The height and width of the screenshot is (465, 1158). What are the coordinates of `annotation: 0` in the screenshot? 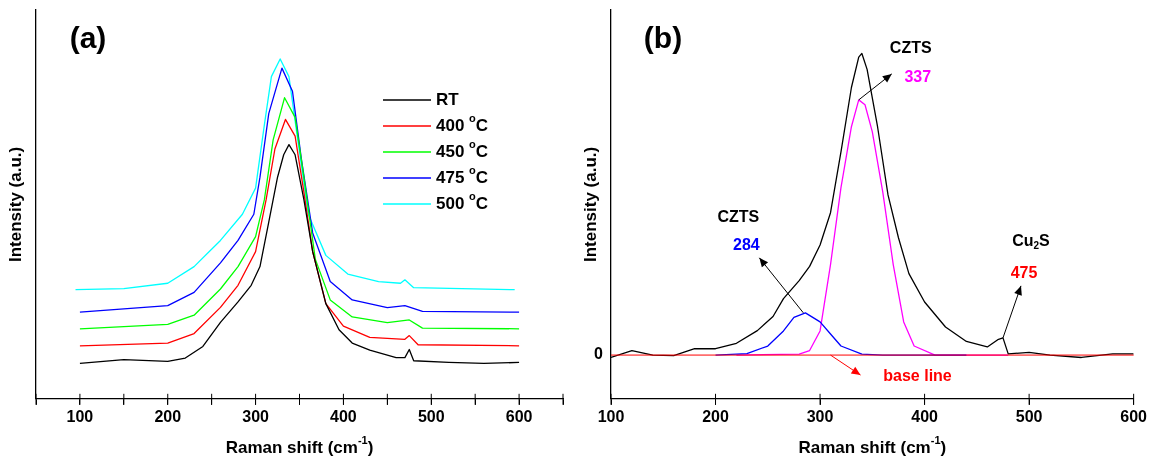 It's located at (599, 354).